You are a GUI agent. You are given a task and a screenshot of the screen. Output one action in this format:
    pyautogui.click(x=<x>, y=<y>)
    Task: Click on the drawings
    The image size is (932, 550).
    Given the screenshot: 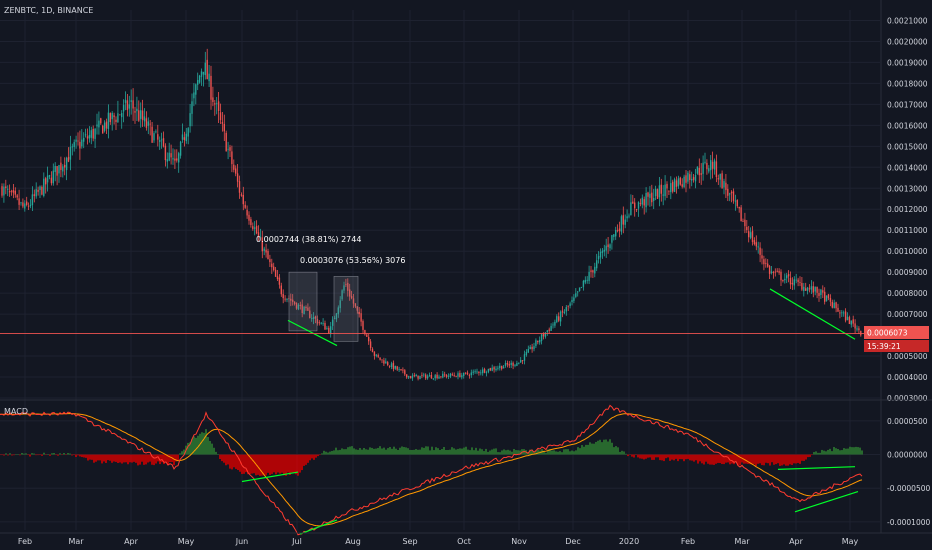 What is the action you would take?
    pyautogui.click(x=432, y=309)
    